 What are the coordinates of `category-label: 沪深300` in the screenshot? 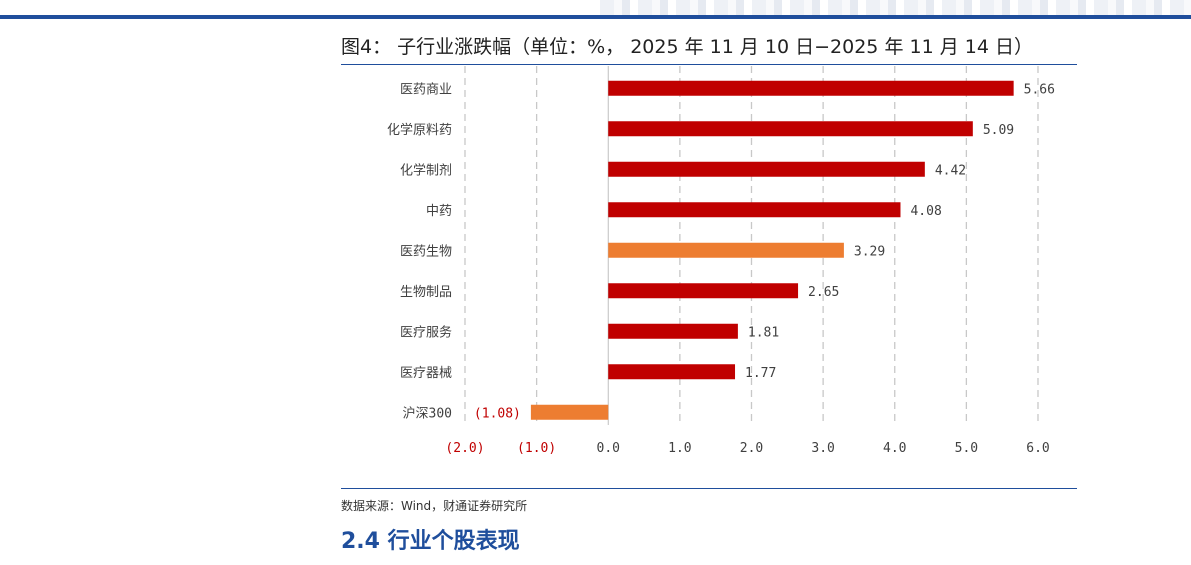 It's located at (427, 413).